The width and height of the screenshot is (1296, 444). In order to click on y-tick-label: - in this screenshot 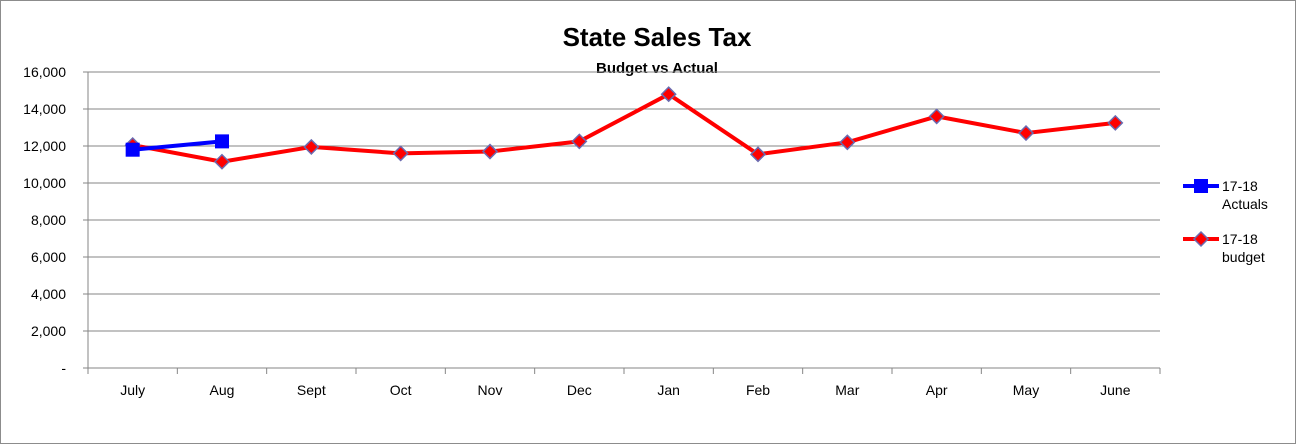, I will do `click(63, 368)`.